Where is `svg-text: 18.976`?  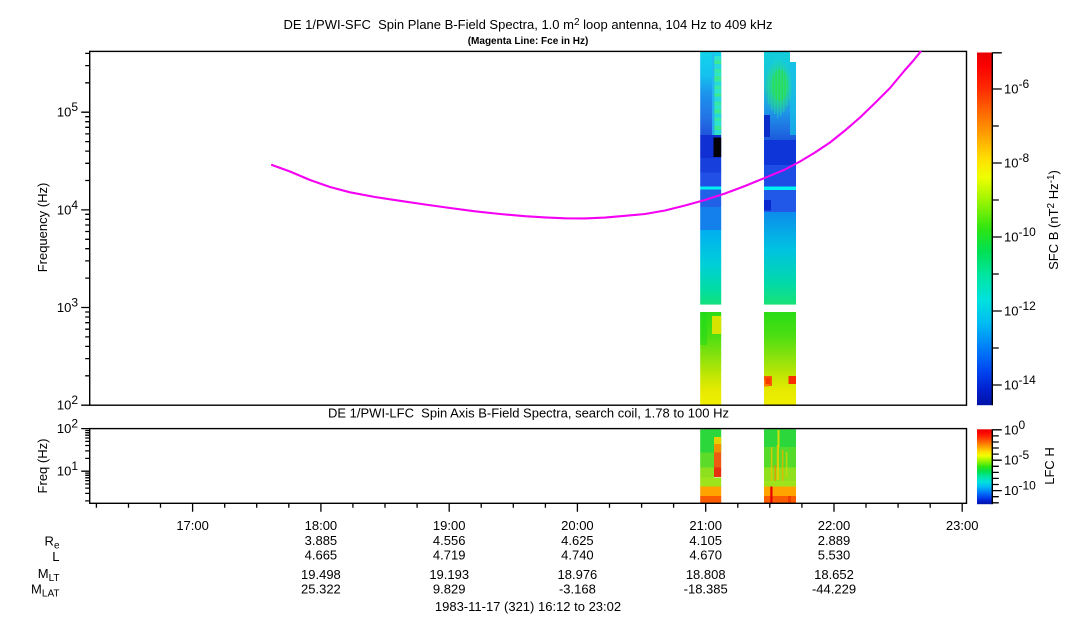 svg-text: 18.976 is located at coordinates (578, 574).